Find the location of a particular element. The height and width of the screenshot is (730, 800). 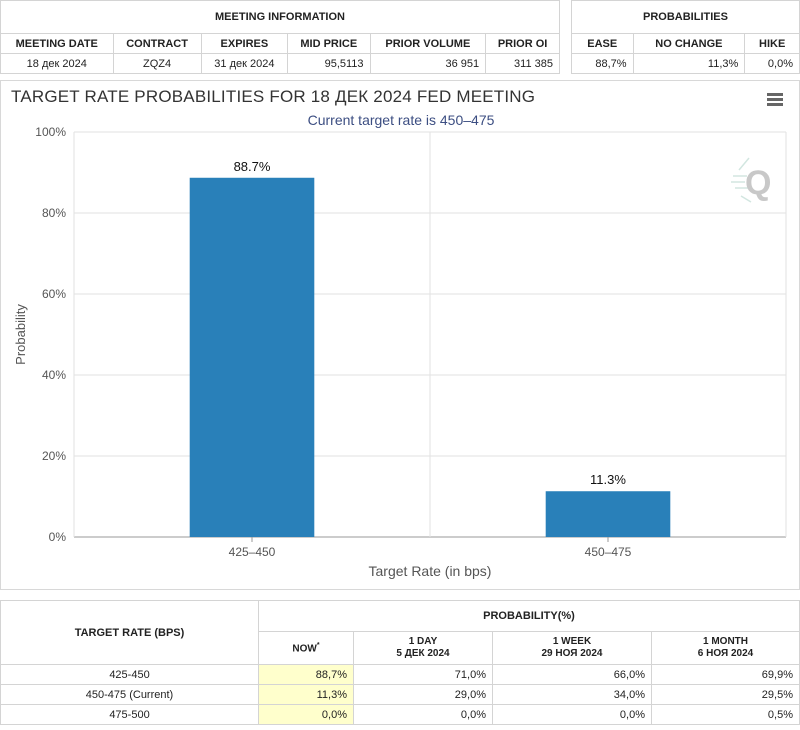

chart-subtitle: Current target rate is 450–475 is located at coordinates (401, 120).